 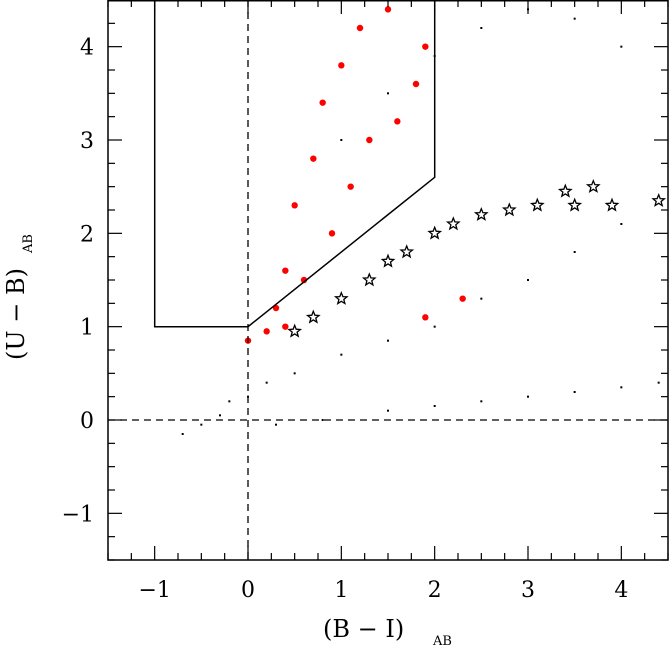 What do you see at coordinates (78, 514) in the screenshot?
I see `y-tick-label-0: −1` at bounding box center [78, 514].